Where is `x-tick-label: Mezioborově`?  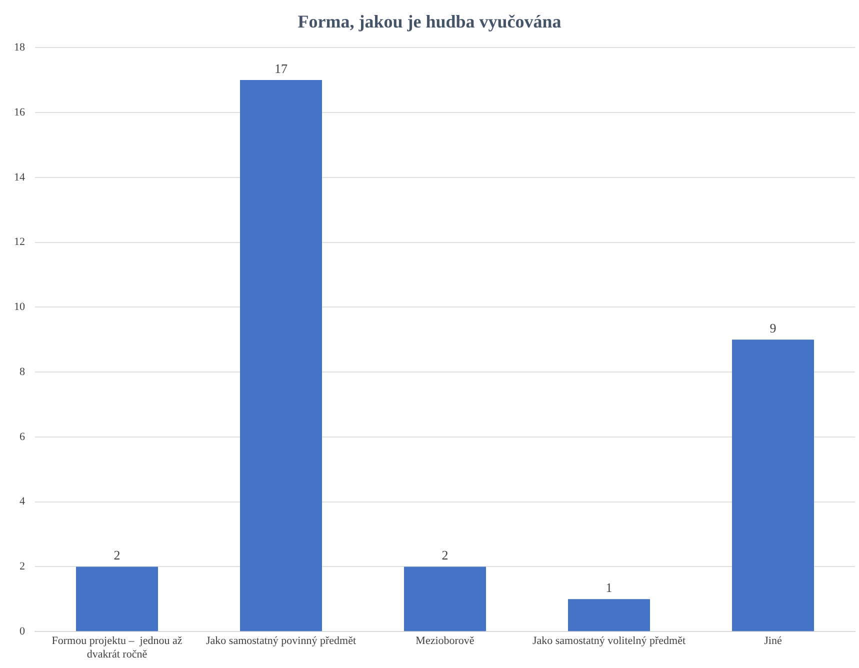 x-tick-label: Mezioborově is located at coordinates (445, 641).